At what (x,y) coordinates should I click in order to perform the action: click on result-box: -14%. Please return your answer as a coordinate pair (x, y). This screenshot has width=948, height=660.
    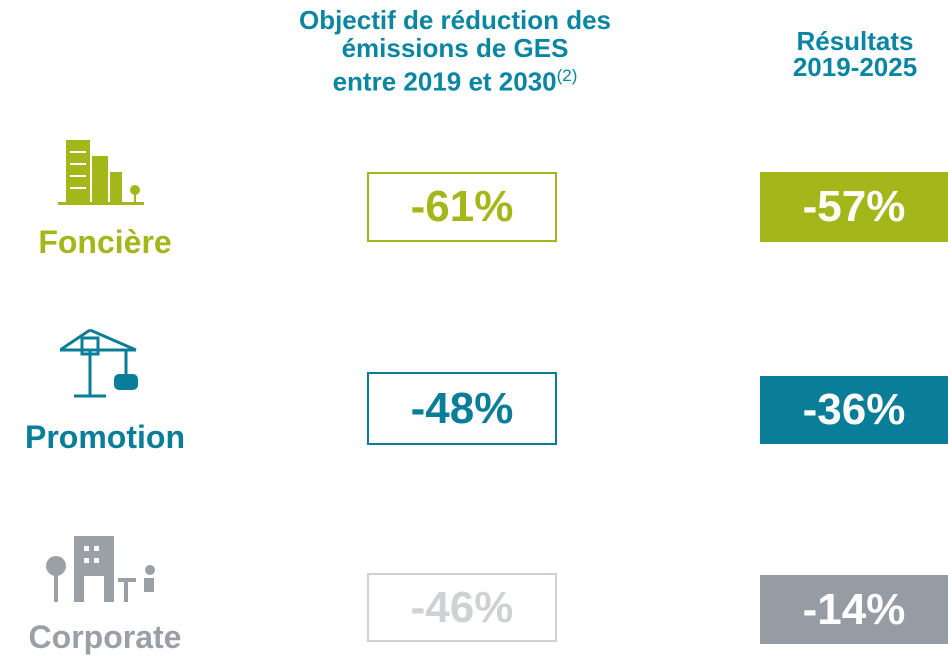
    Looking at the image, I should click on (854, 609).